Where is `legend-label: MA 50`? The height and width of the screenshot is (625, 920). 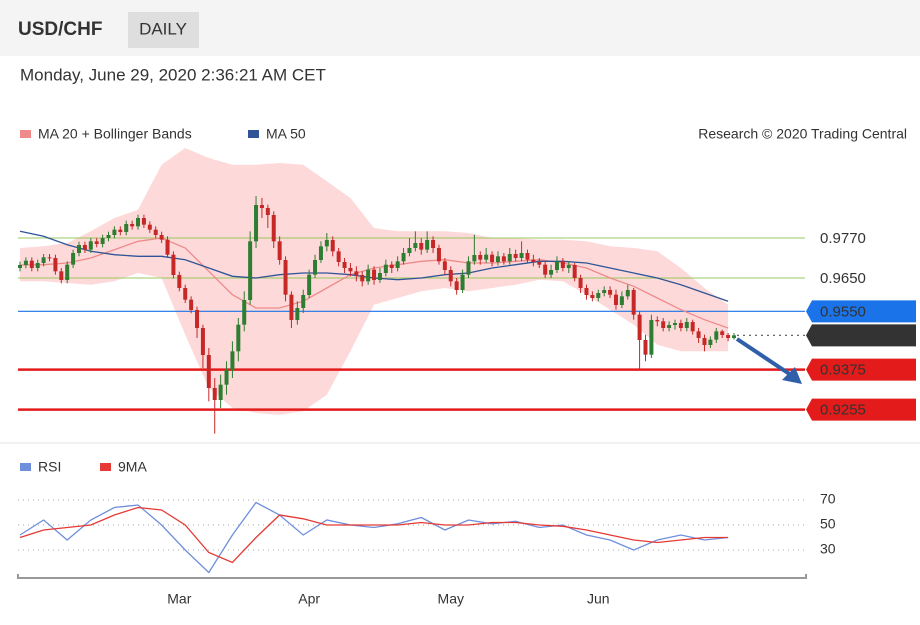
legend-label: MA 50 is located at coordinates (286, 134).